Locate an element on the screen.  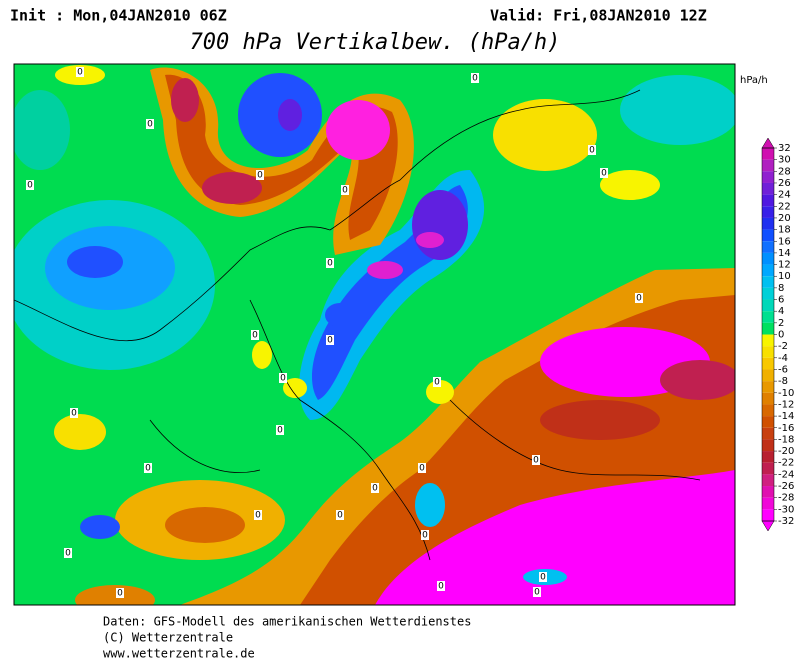
legend-tick-label: 22 is located at coordinates (784, 206).